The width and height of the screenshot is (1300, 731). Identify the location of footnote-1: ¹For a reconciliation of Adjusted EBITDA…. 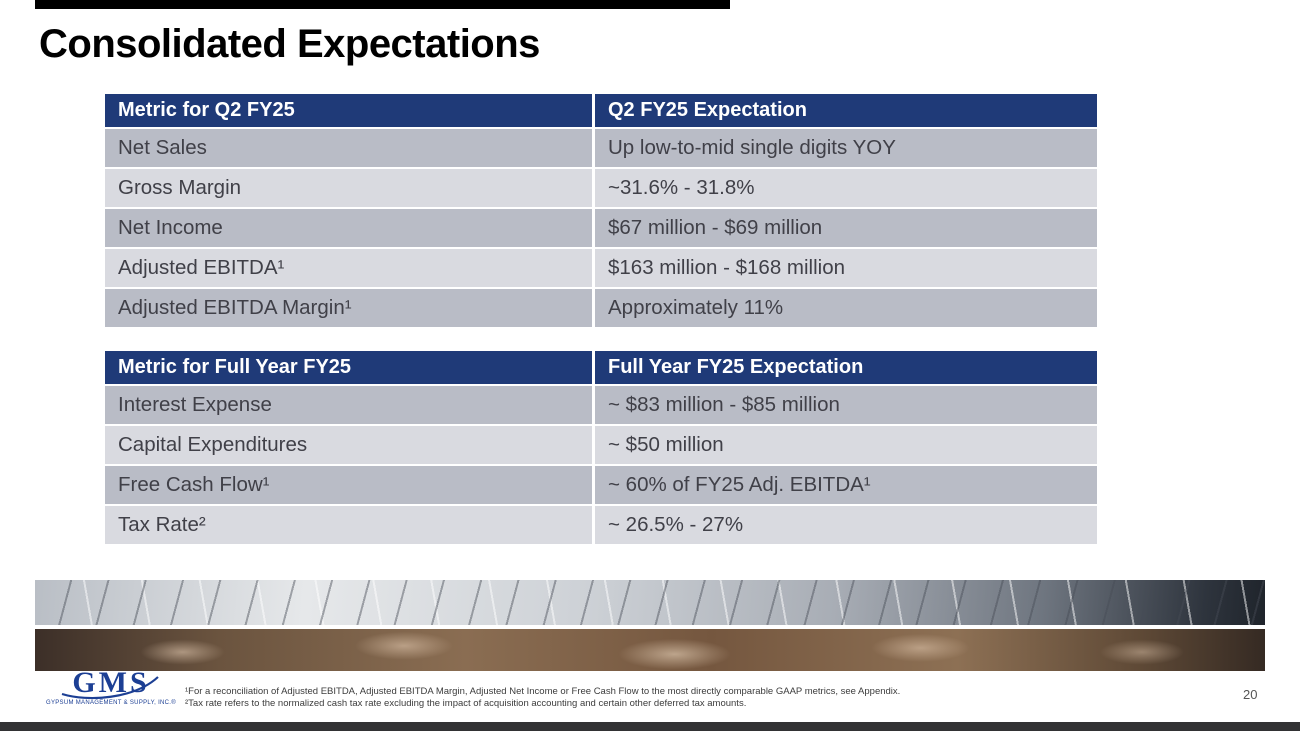
(543, 691).